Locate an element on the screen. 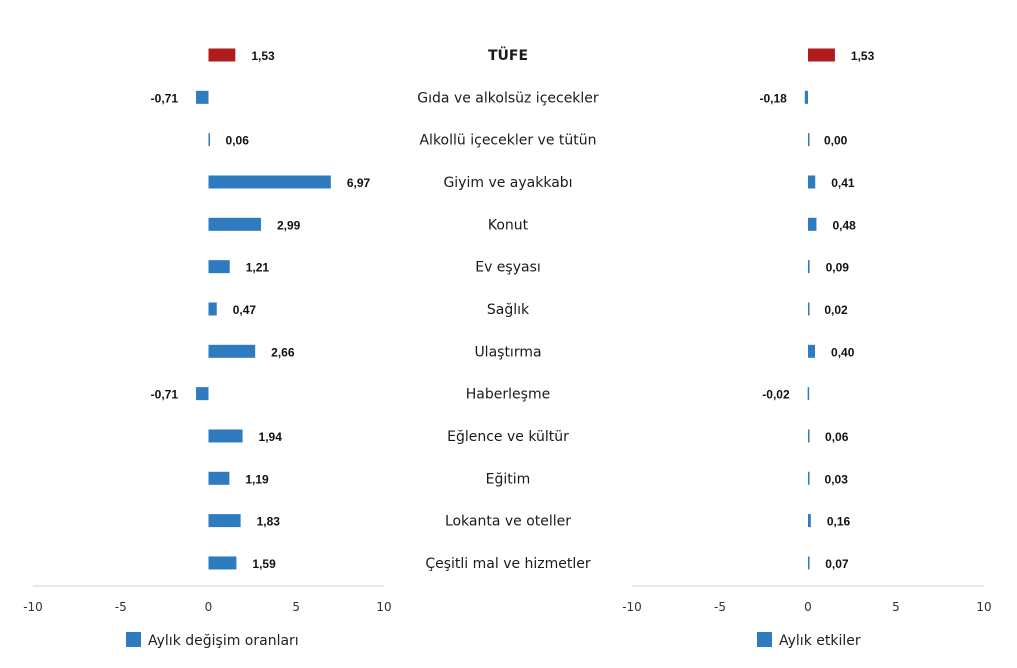 The image size is (1017, 668). effect-x-tick-label: 10 is located at coordinates (983, 607).